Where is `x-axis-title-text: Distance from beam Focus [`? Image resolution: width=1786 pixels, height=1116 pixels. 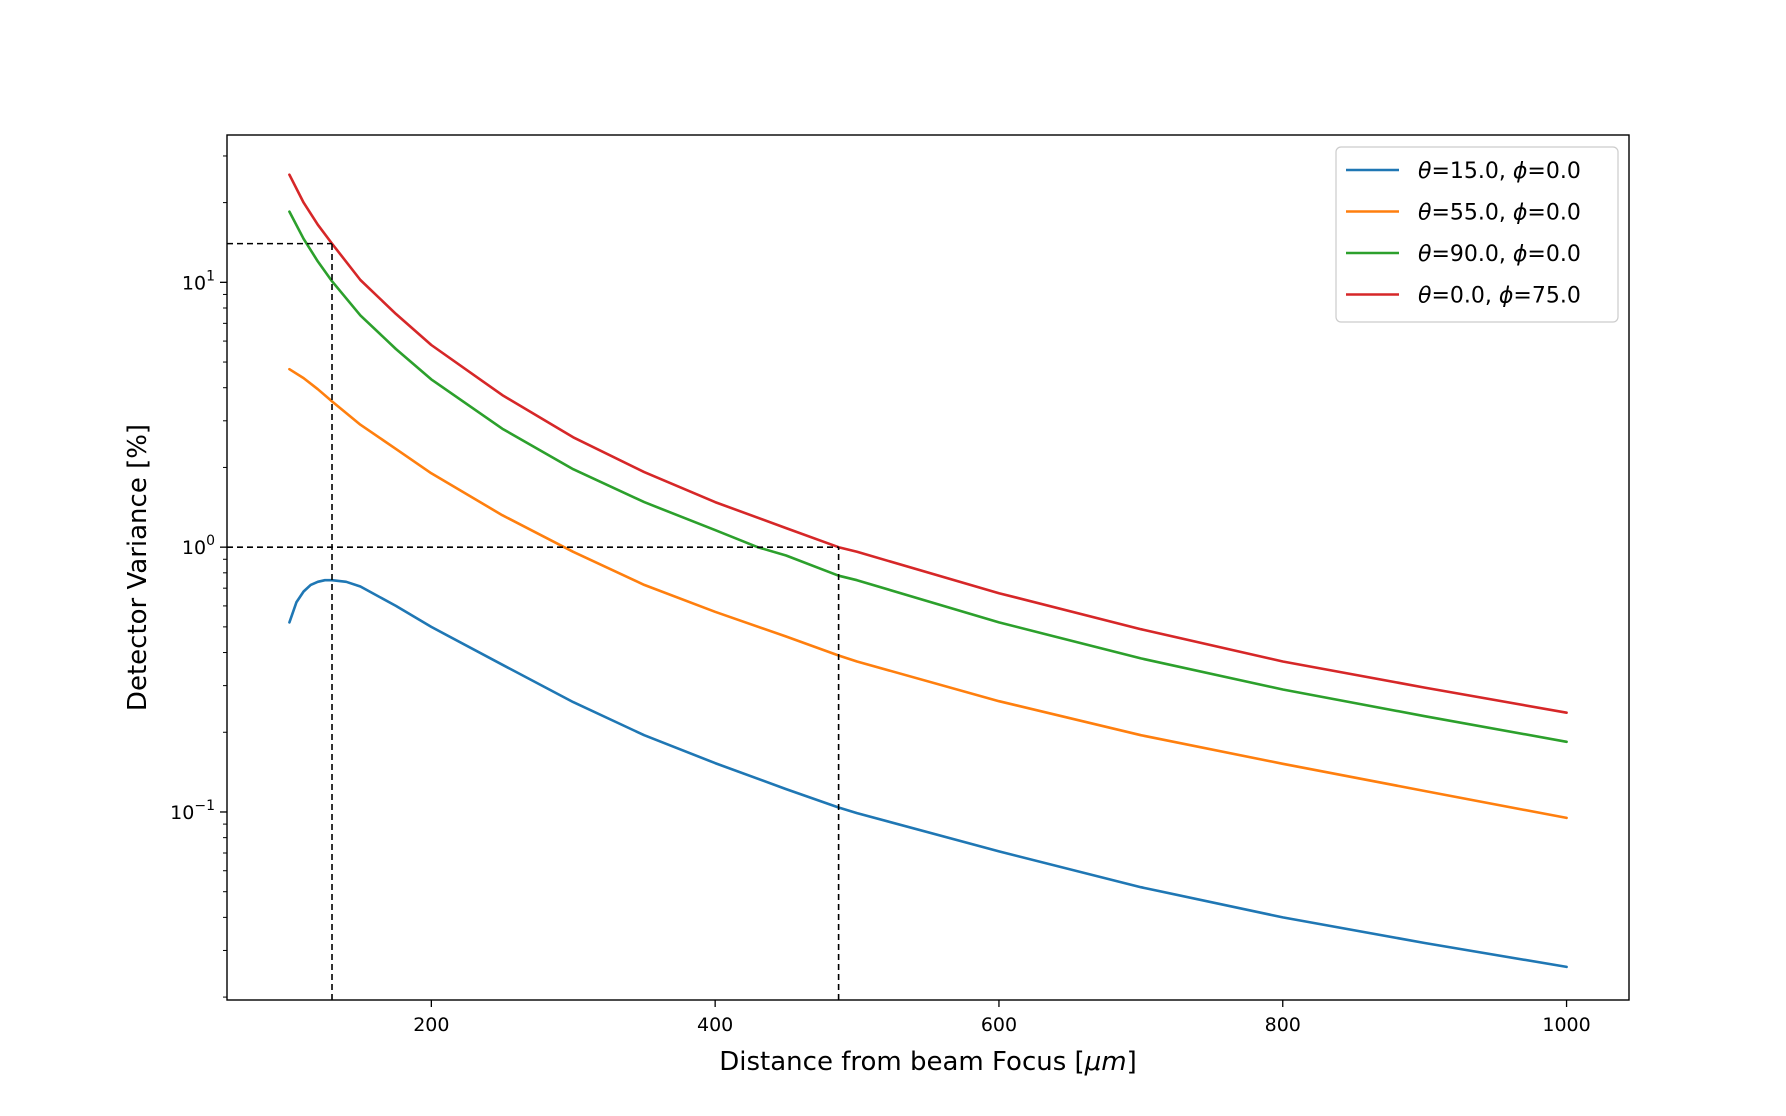 x-axis-title-text: Distance from beam Focus [ is located at coordinates (901, 1062).